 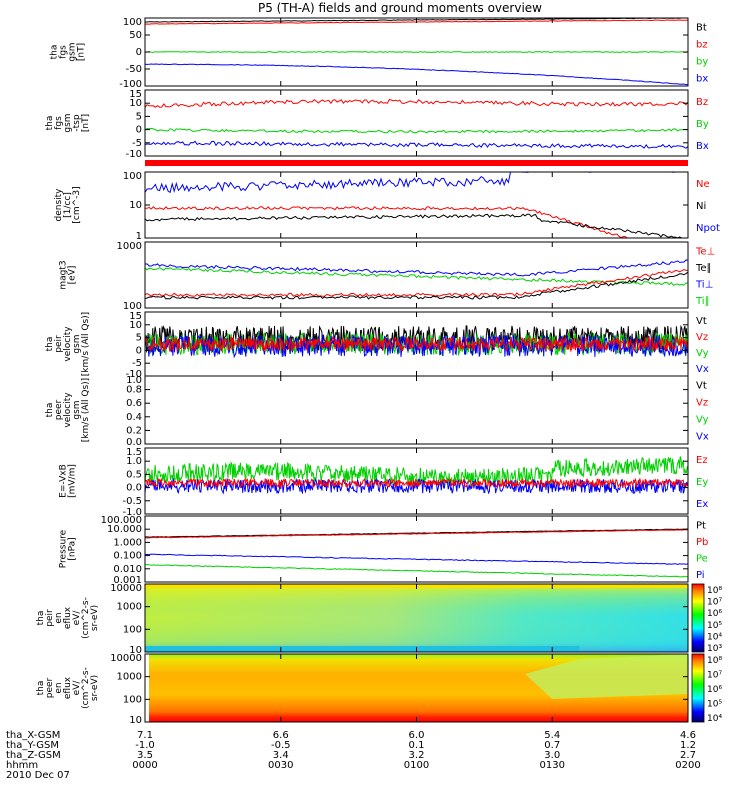 What do you see at coordinates (68, 481) in the screenshot?
I see `y-axis-label: E=-VxB[mV/m]` at bounding box center [68, 481].